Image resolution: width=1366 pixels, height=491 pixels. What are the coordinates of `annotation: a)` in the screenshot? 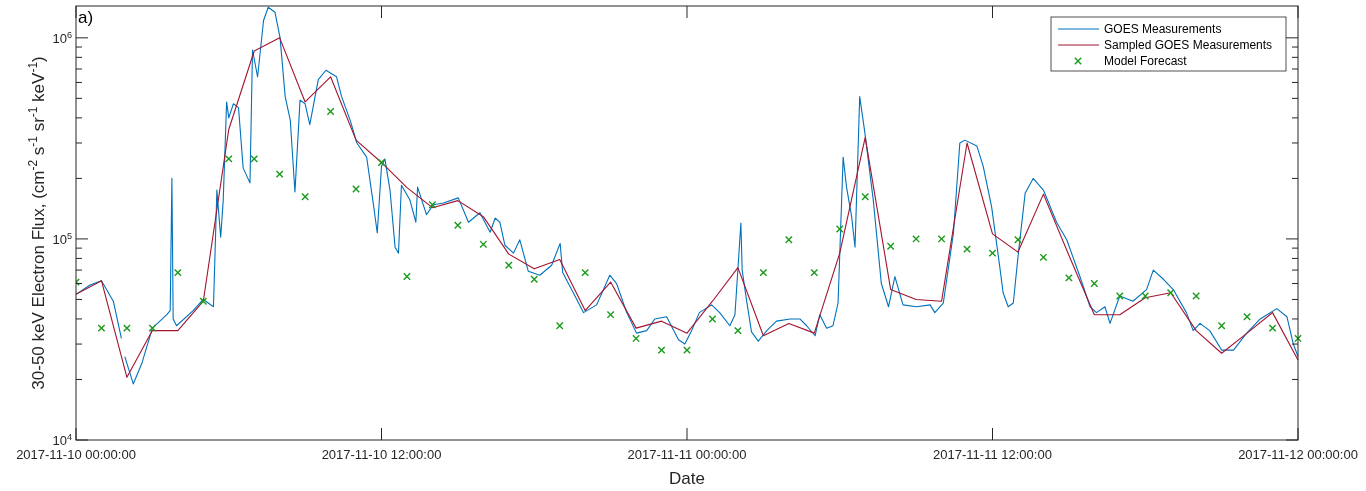 It's located at (86, 17).